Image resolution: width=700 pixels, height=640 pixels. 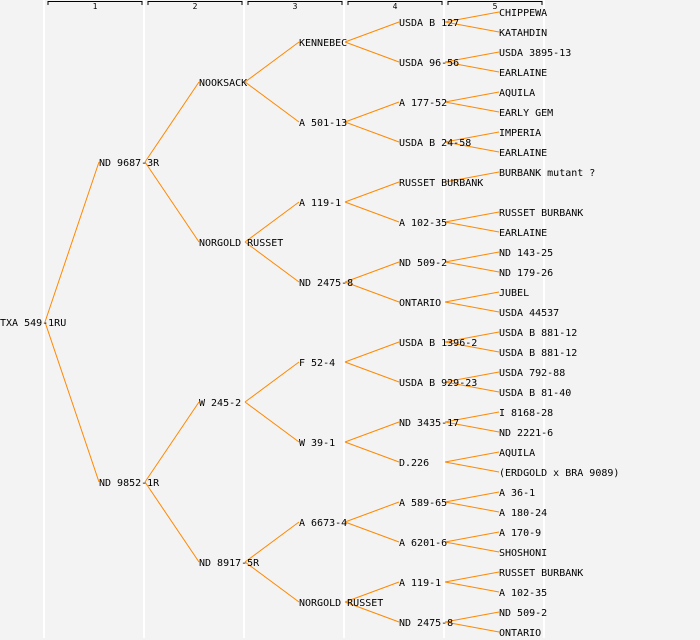 I want to click on ancestor-label-gen-5: KATAHDIN, so click(x=523, y=33).